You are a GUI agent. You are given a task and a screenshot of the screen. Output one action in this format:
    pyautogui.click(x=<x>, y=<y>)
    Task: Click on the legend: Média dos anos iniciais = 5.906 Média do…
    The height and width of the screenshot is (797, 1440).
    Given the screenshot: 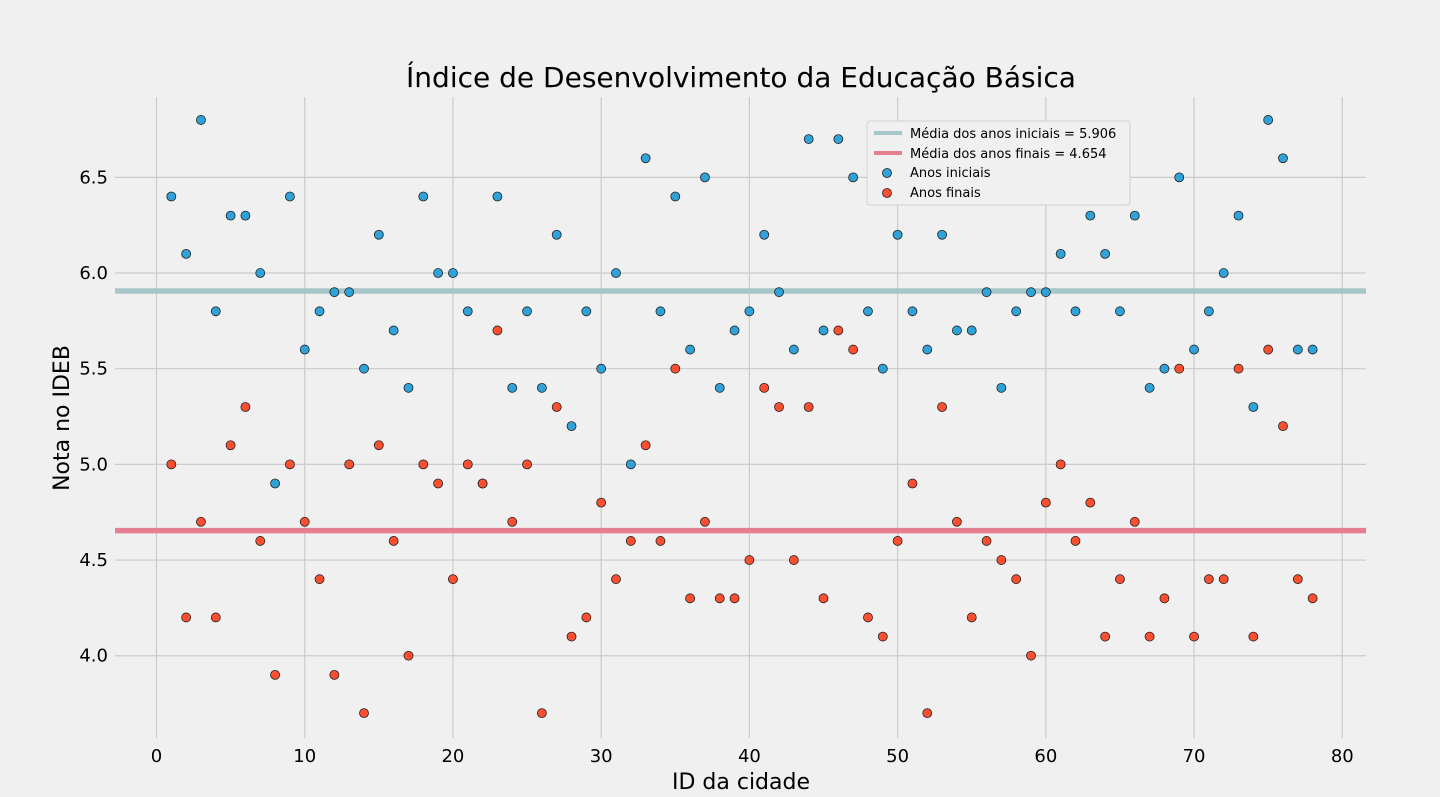 What is the action you would take?
    pyautogui.click(x=998, y=163)
    